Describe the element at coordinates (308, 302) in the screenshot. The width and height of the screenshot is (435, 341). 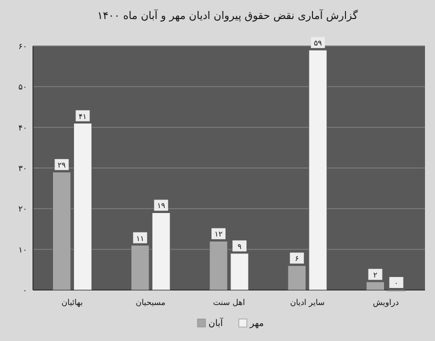
I see `x-tick-label: سایر ادیان` at that location.